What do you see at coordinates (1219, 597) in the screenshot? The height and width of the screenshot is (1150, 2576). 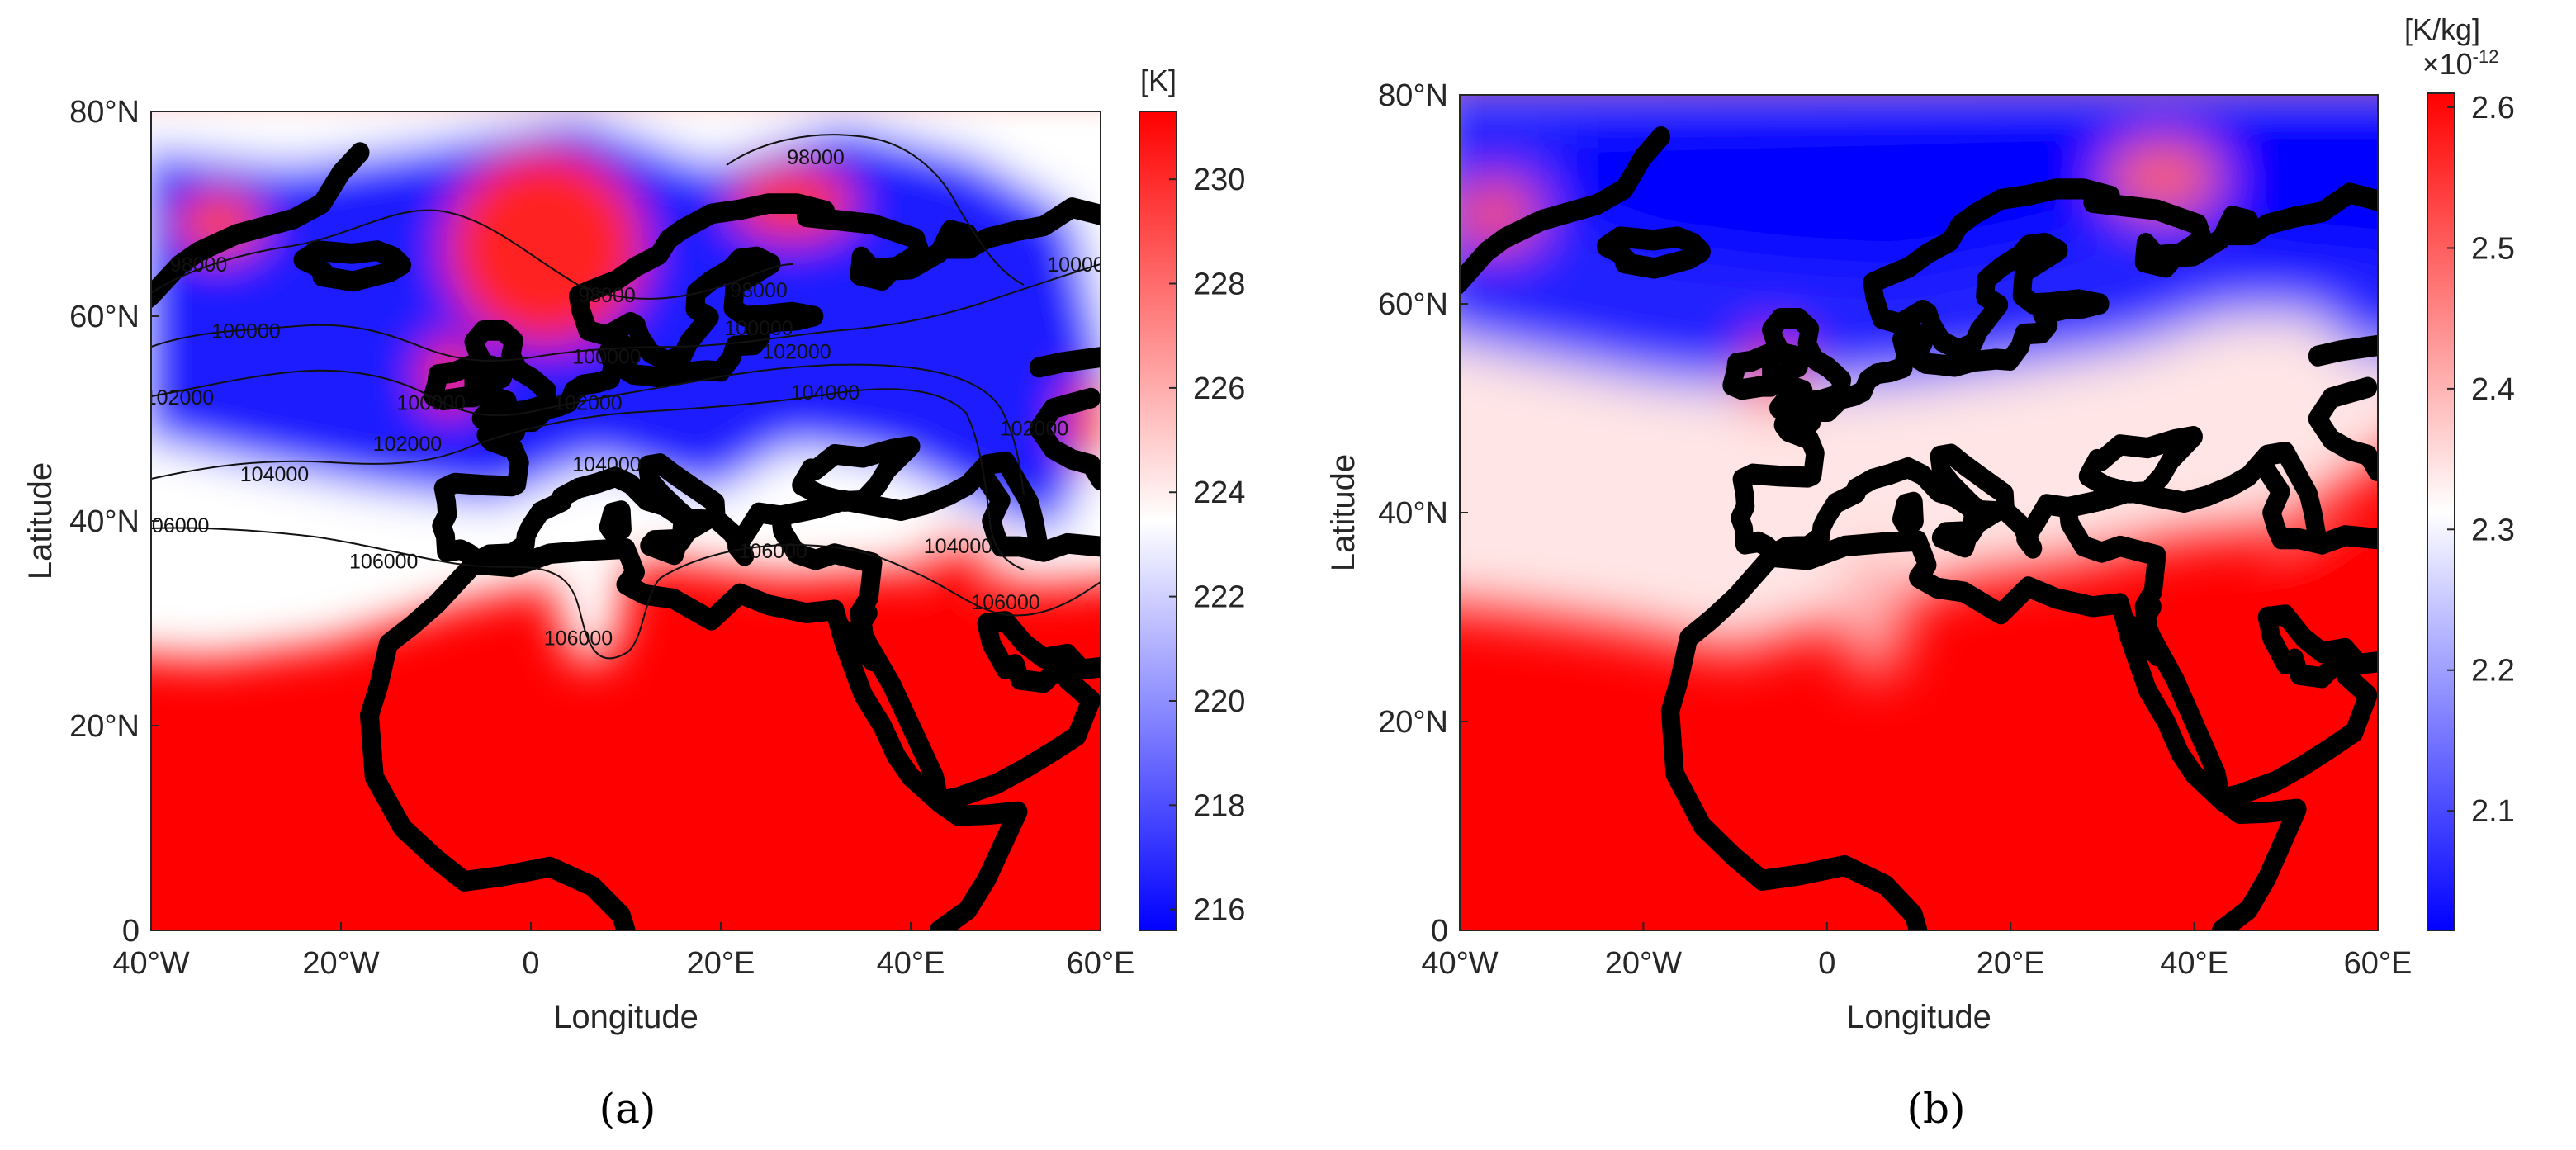 I see `colorbar-tick-label: 222` at bounding box center [1219, 597].